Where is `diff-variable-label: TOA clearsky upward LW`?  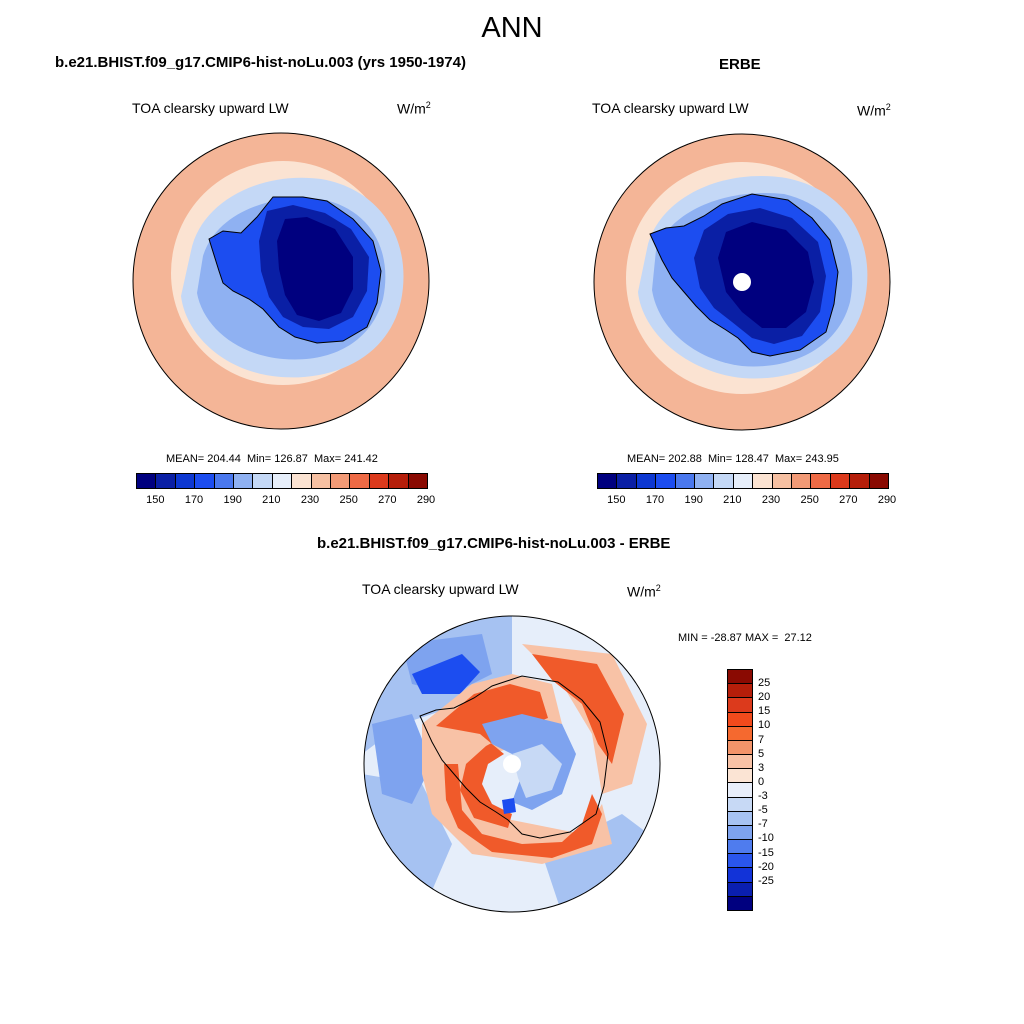
diff-variable-label: TOA clearsky upward LW is located at coordinates (440, 589).